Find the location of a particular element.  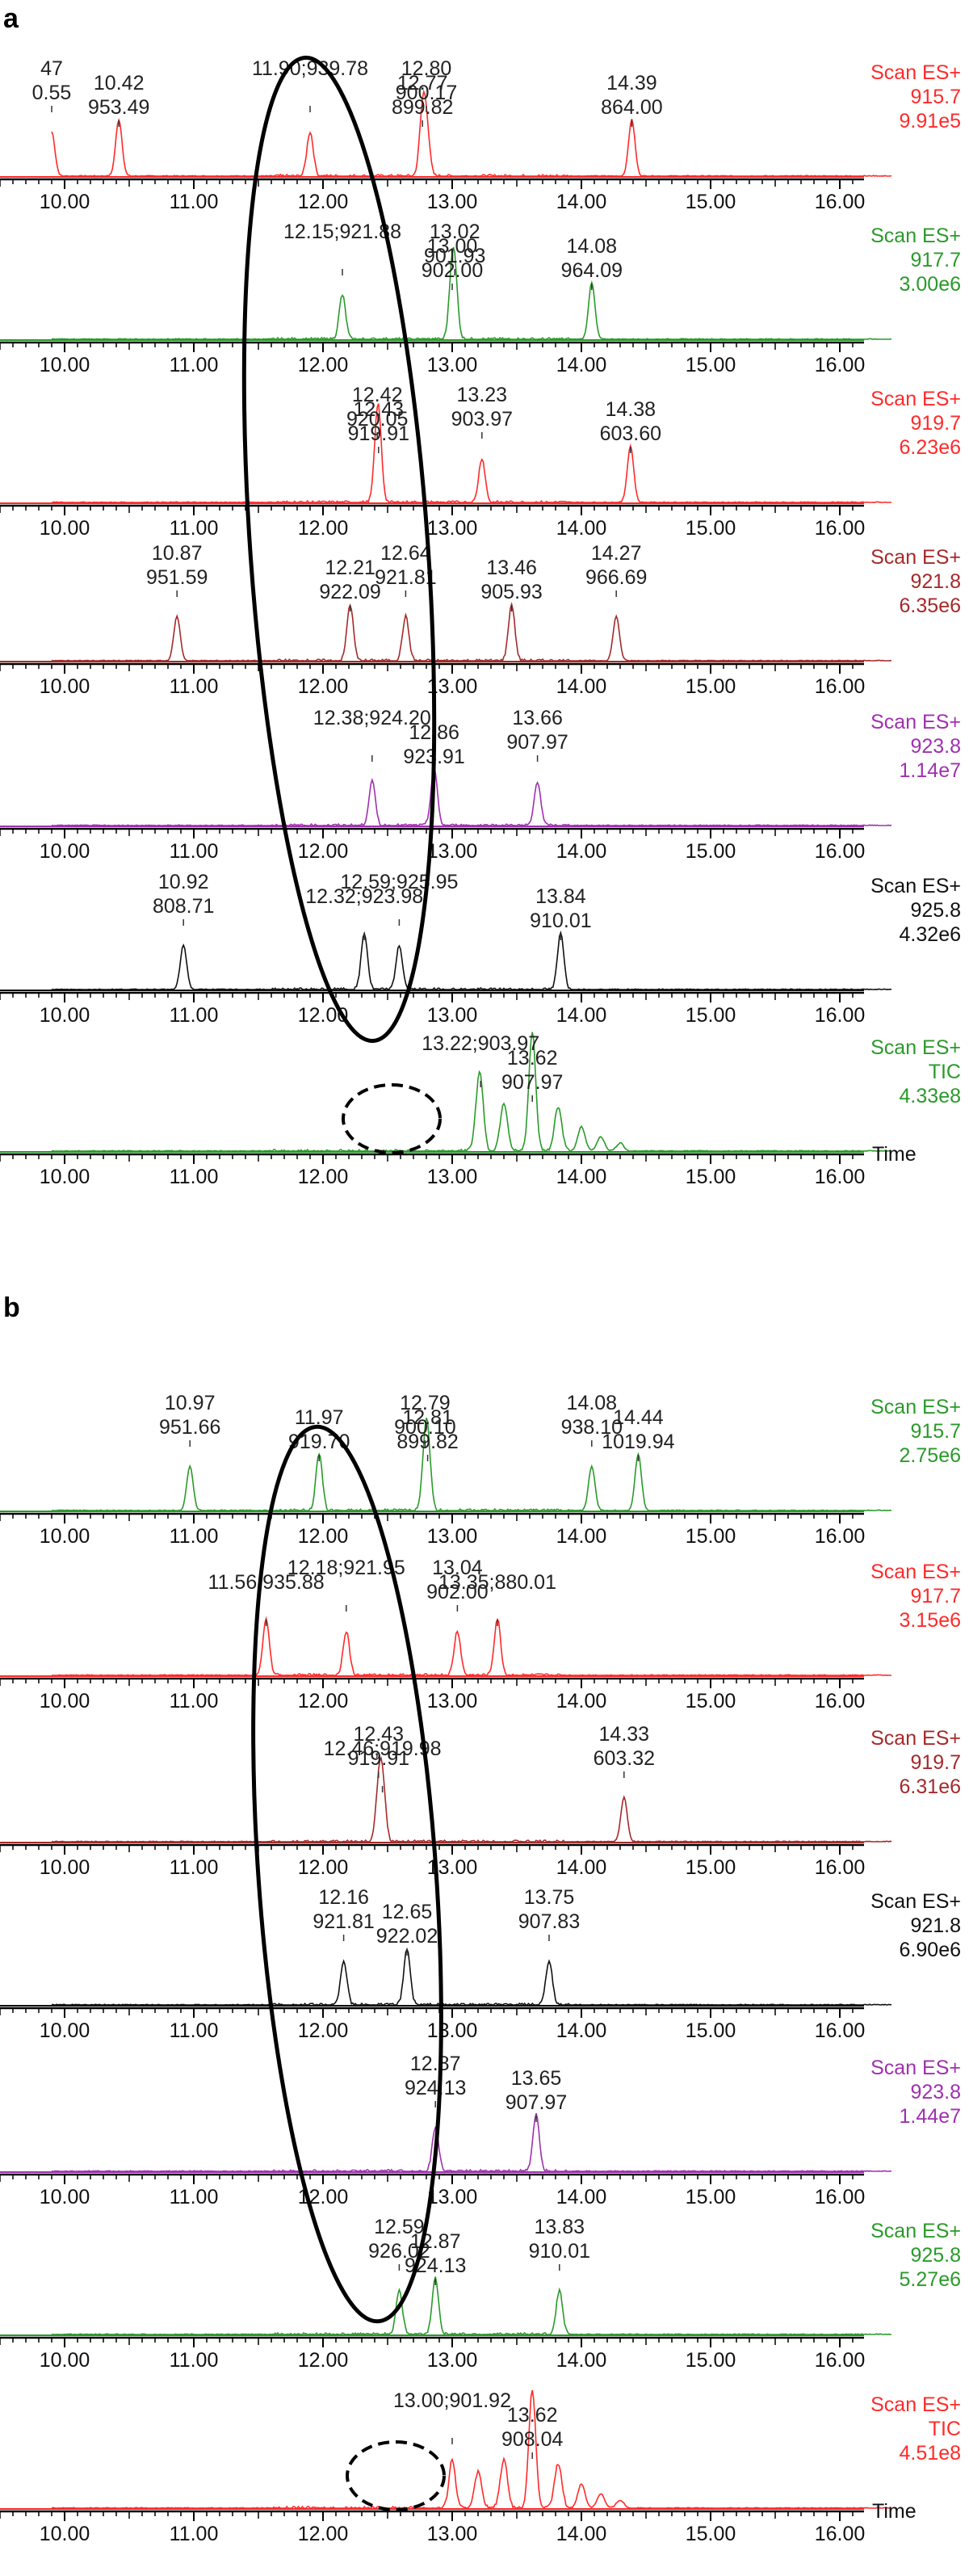

scan-mz-label: 917.7 is located at coordinates (935, 1596).